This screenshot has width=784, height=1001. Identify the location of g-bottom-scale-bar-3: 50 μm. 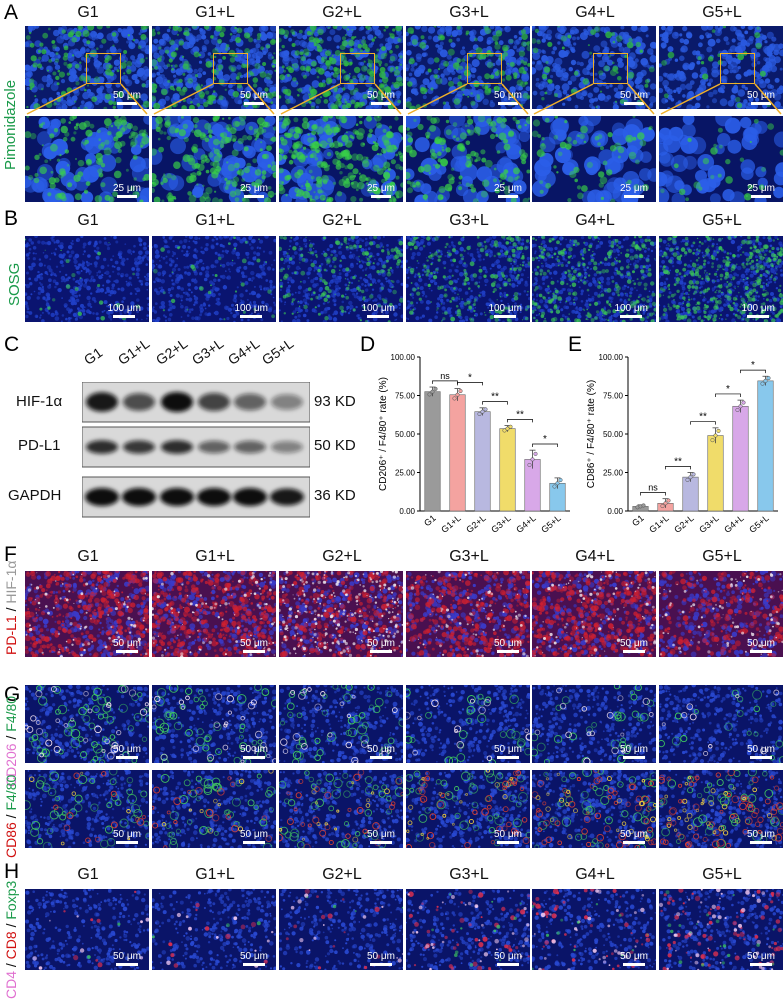
(381, 836).